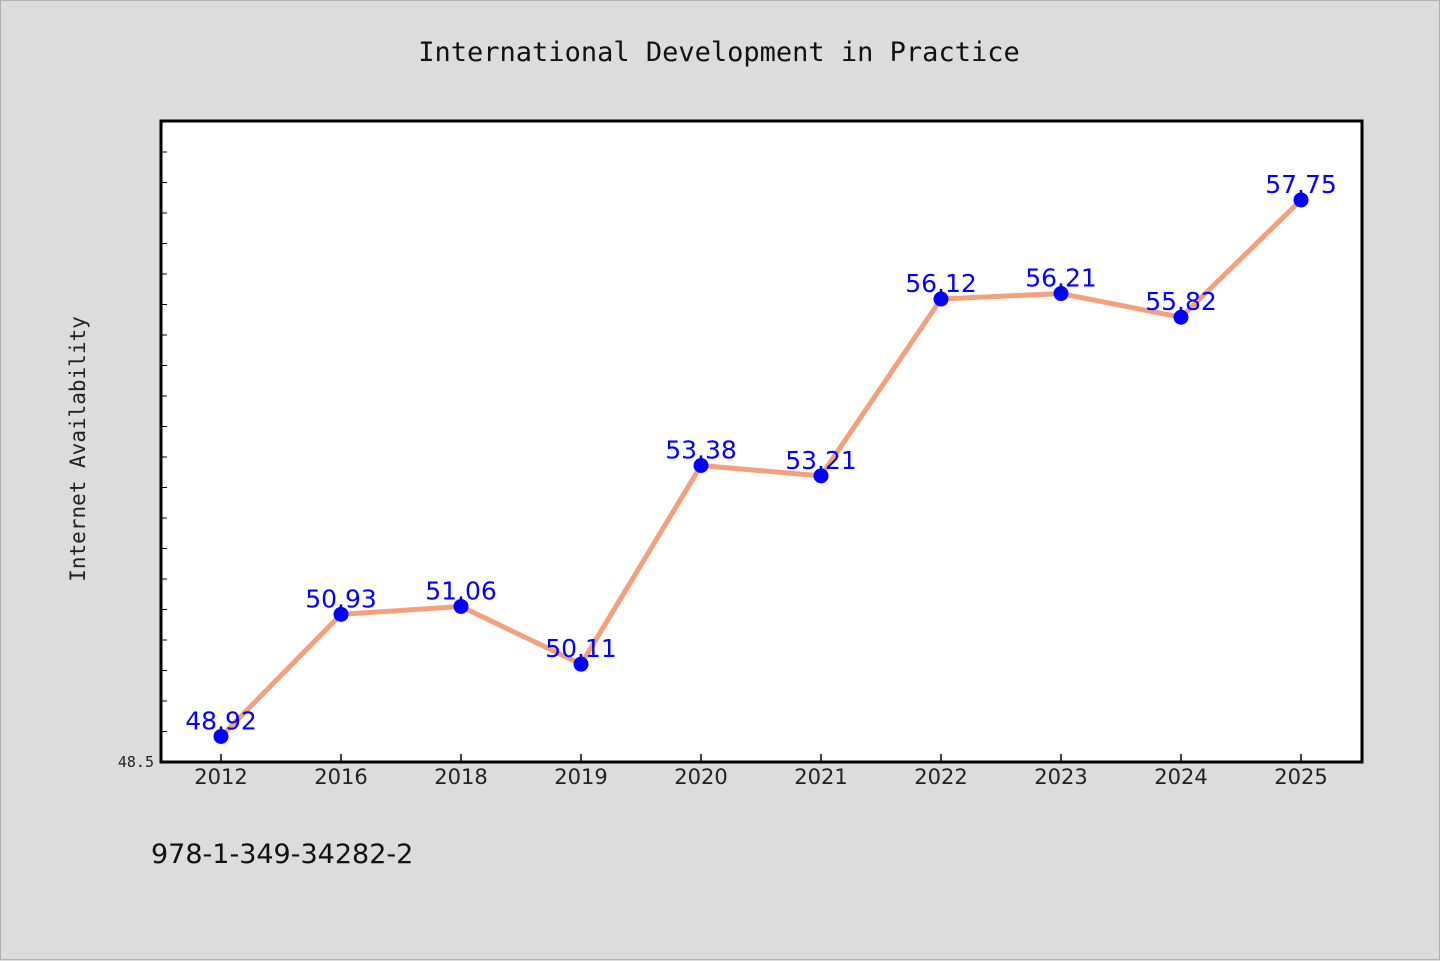 The height and width of the screenshot is (961, 1440). Describe the element at coordinates (1300, 777) in the screenshot. I see `x-tick-label: 2025` at that location.